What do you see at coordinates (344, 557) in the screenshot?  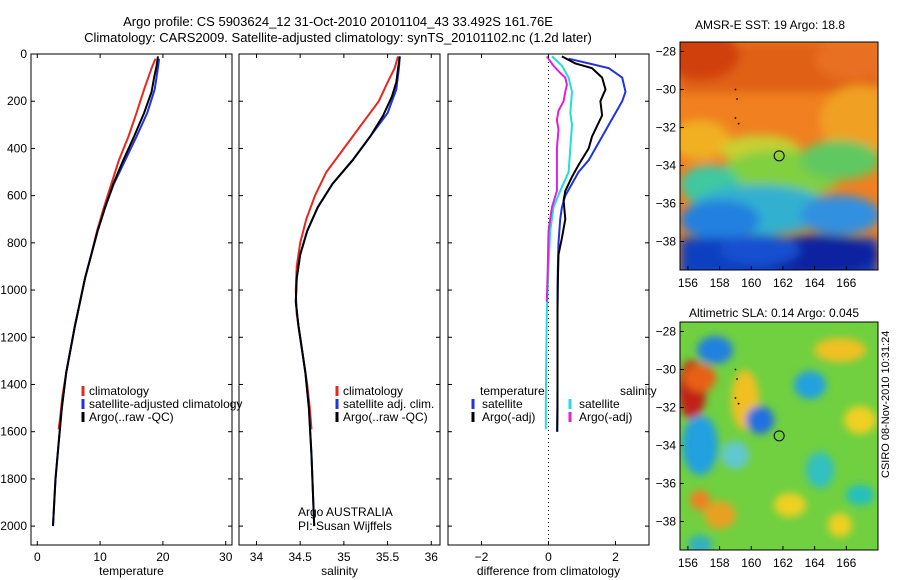 I see `x-tick-label: 35` at bounding box center [344, 557].